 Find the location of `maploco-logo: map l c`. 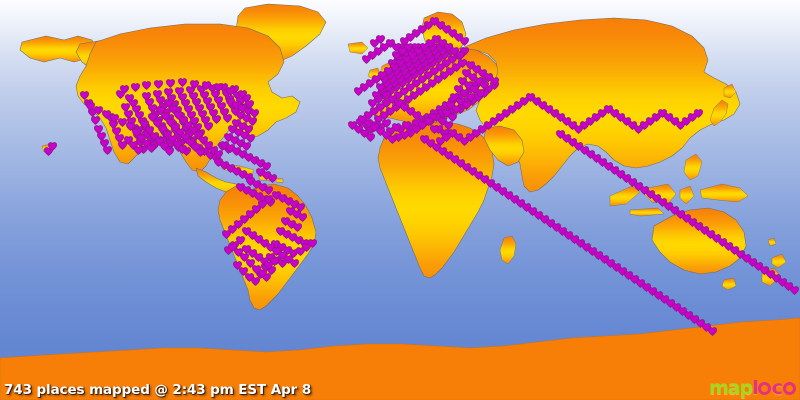

maploco-logo: map l c is located at coordinates (752, 388).